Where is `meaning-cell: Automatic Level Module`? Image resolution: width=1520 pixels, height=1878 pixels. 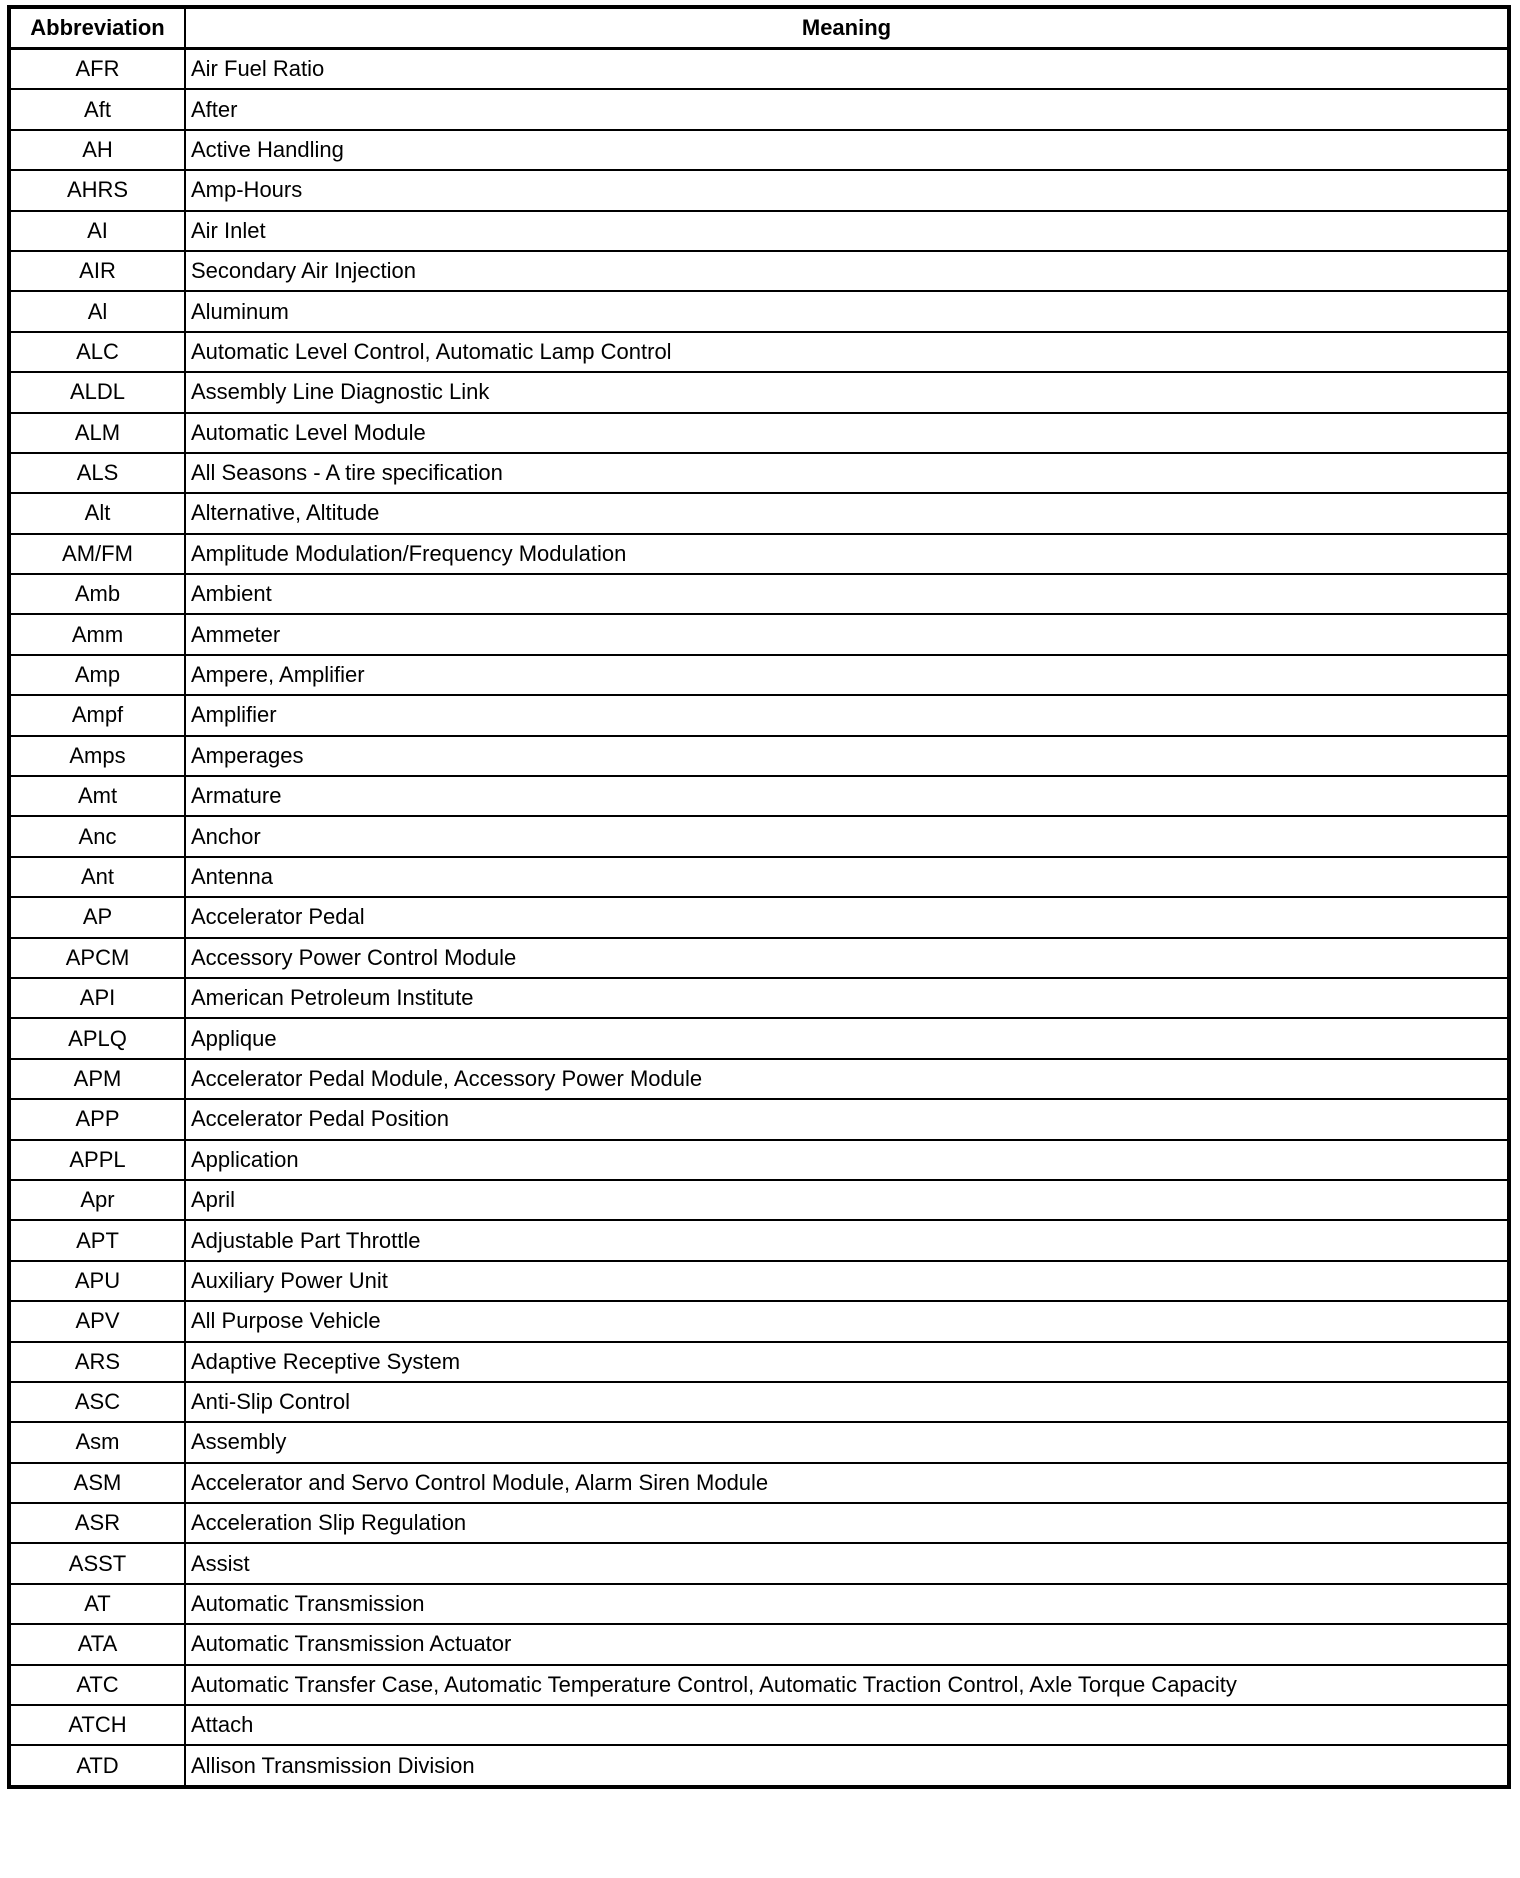
meaning-cell: Automatic Level Module is located at coordinates (847, 432).